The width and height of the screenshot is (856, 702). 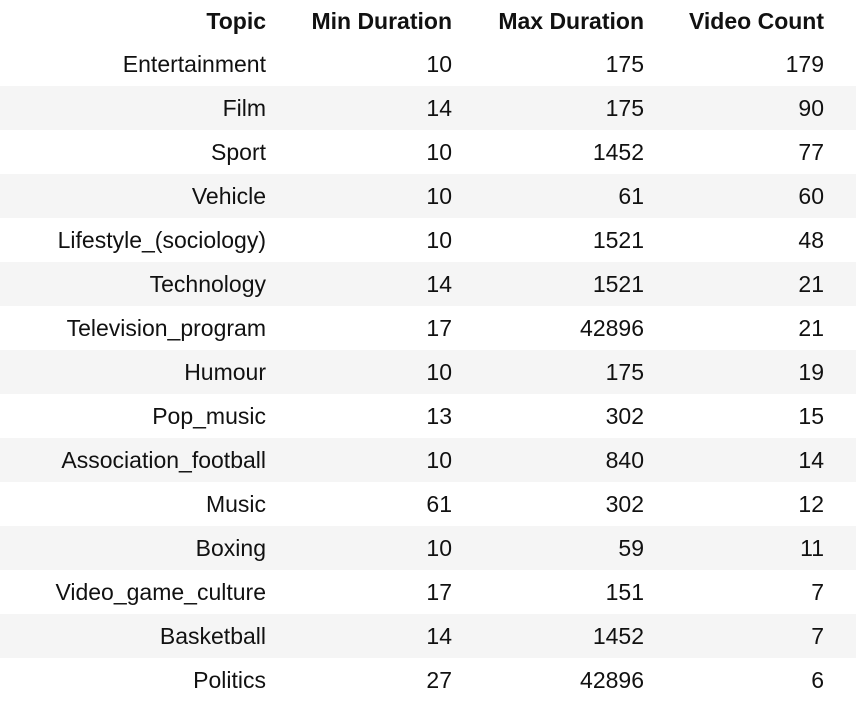 I want to click on column-header-video-count: Video Count, so click(x=756, y=20).